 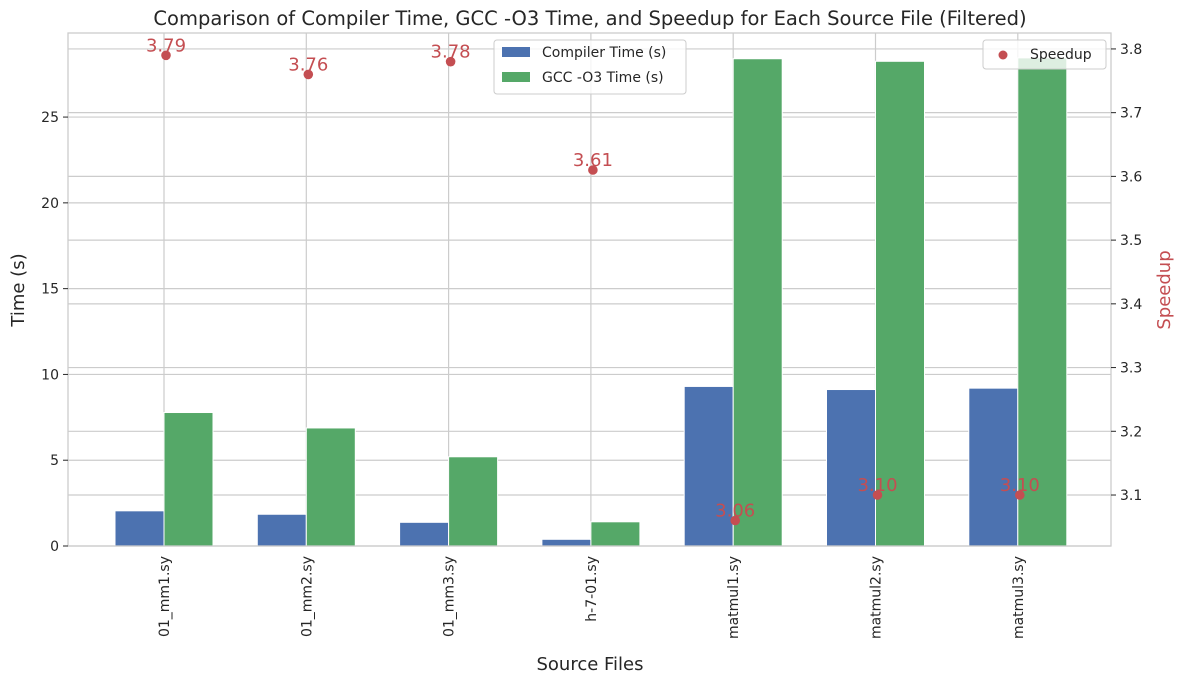 What do you see at coordinates (1131, 241) in the screenshot?
I see `y2-tick-label: 3.5` at bounding box center [1131, 241].